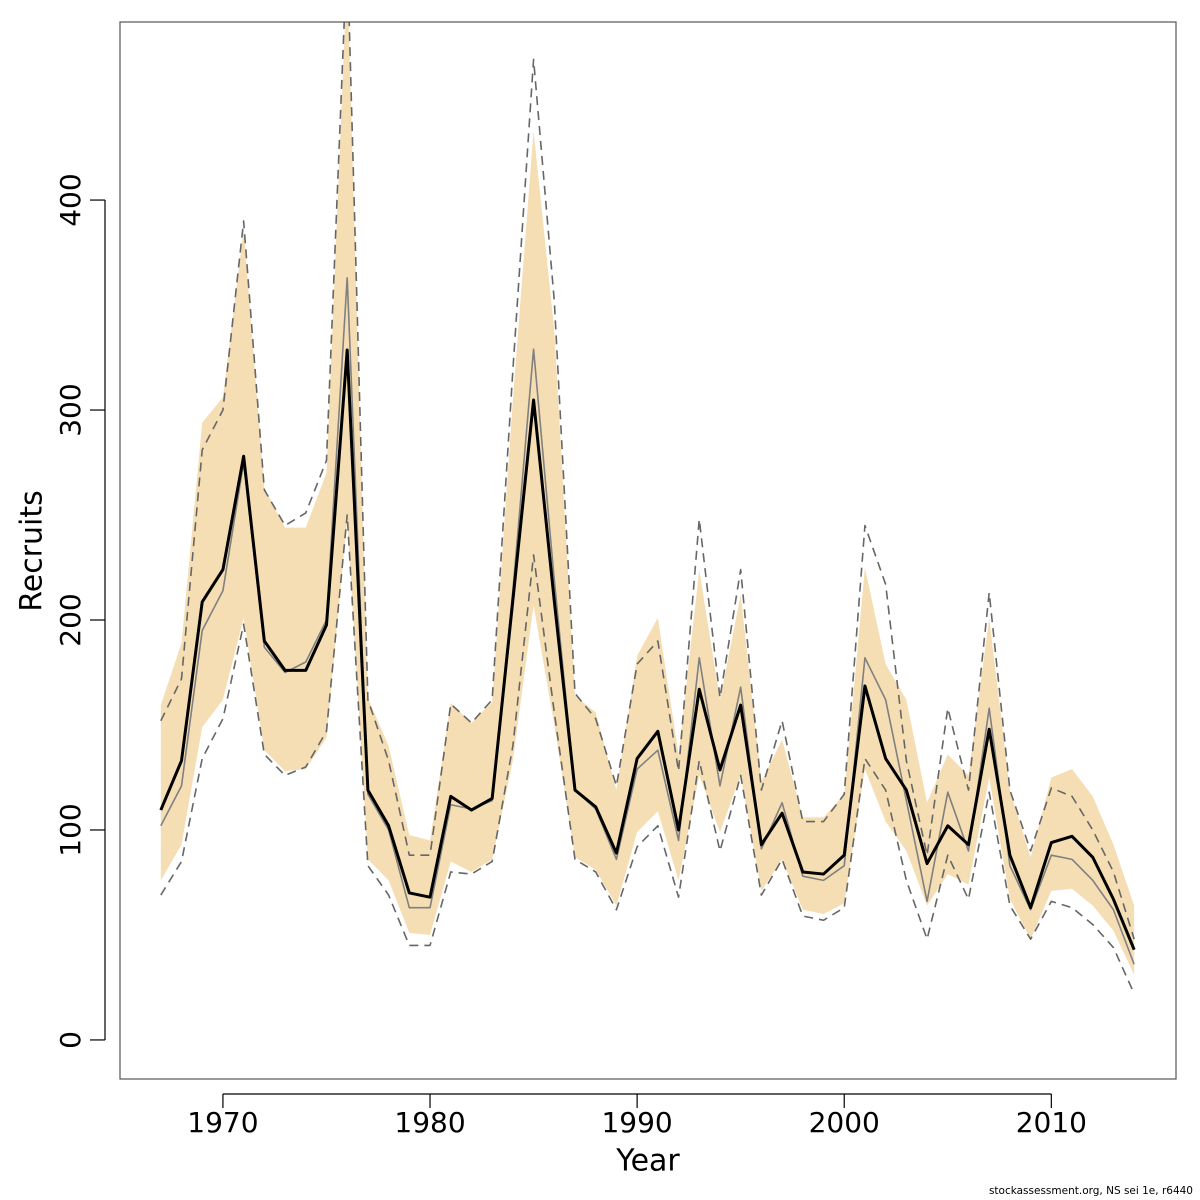 The height and width of the screenshot is (1200, 1200). I want to click on x-tick-label: 2010, so click(1051, 1122).